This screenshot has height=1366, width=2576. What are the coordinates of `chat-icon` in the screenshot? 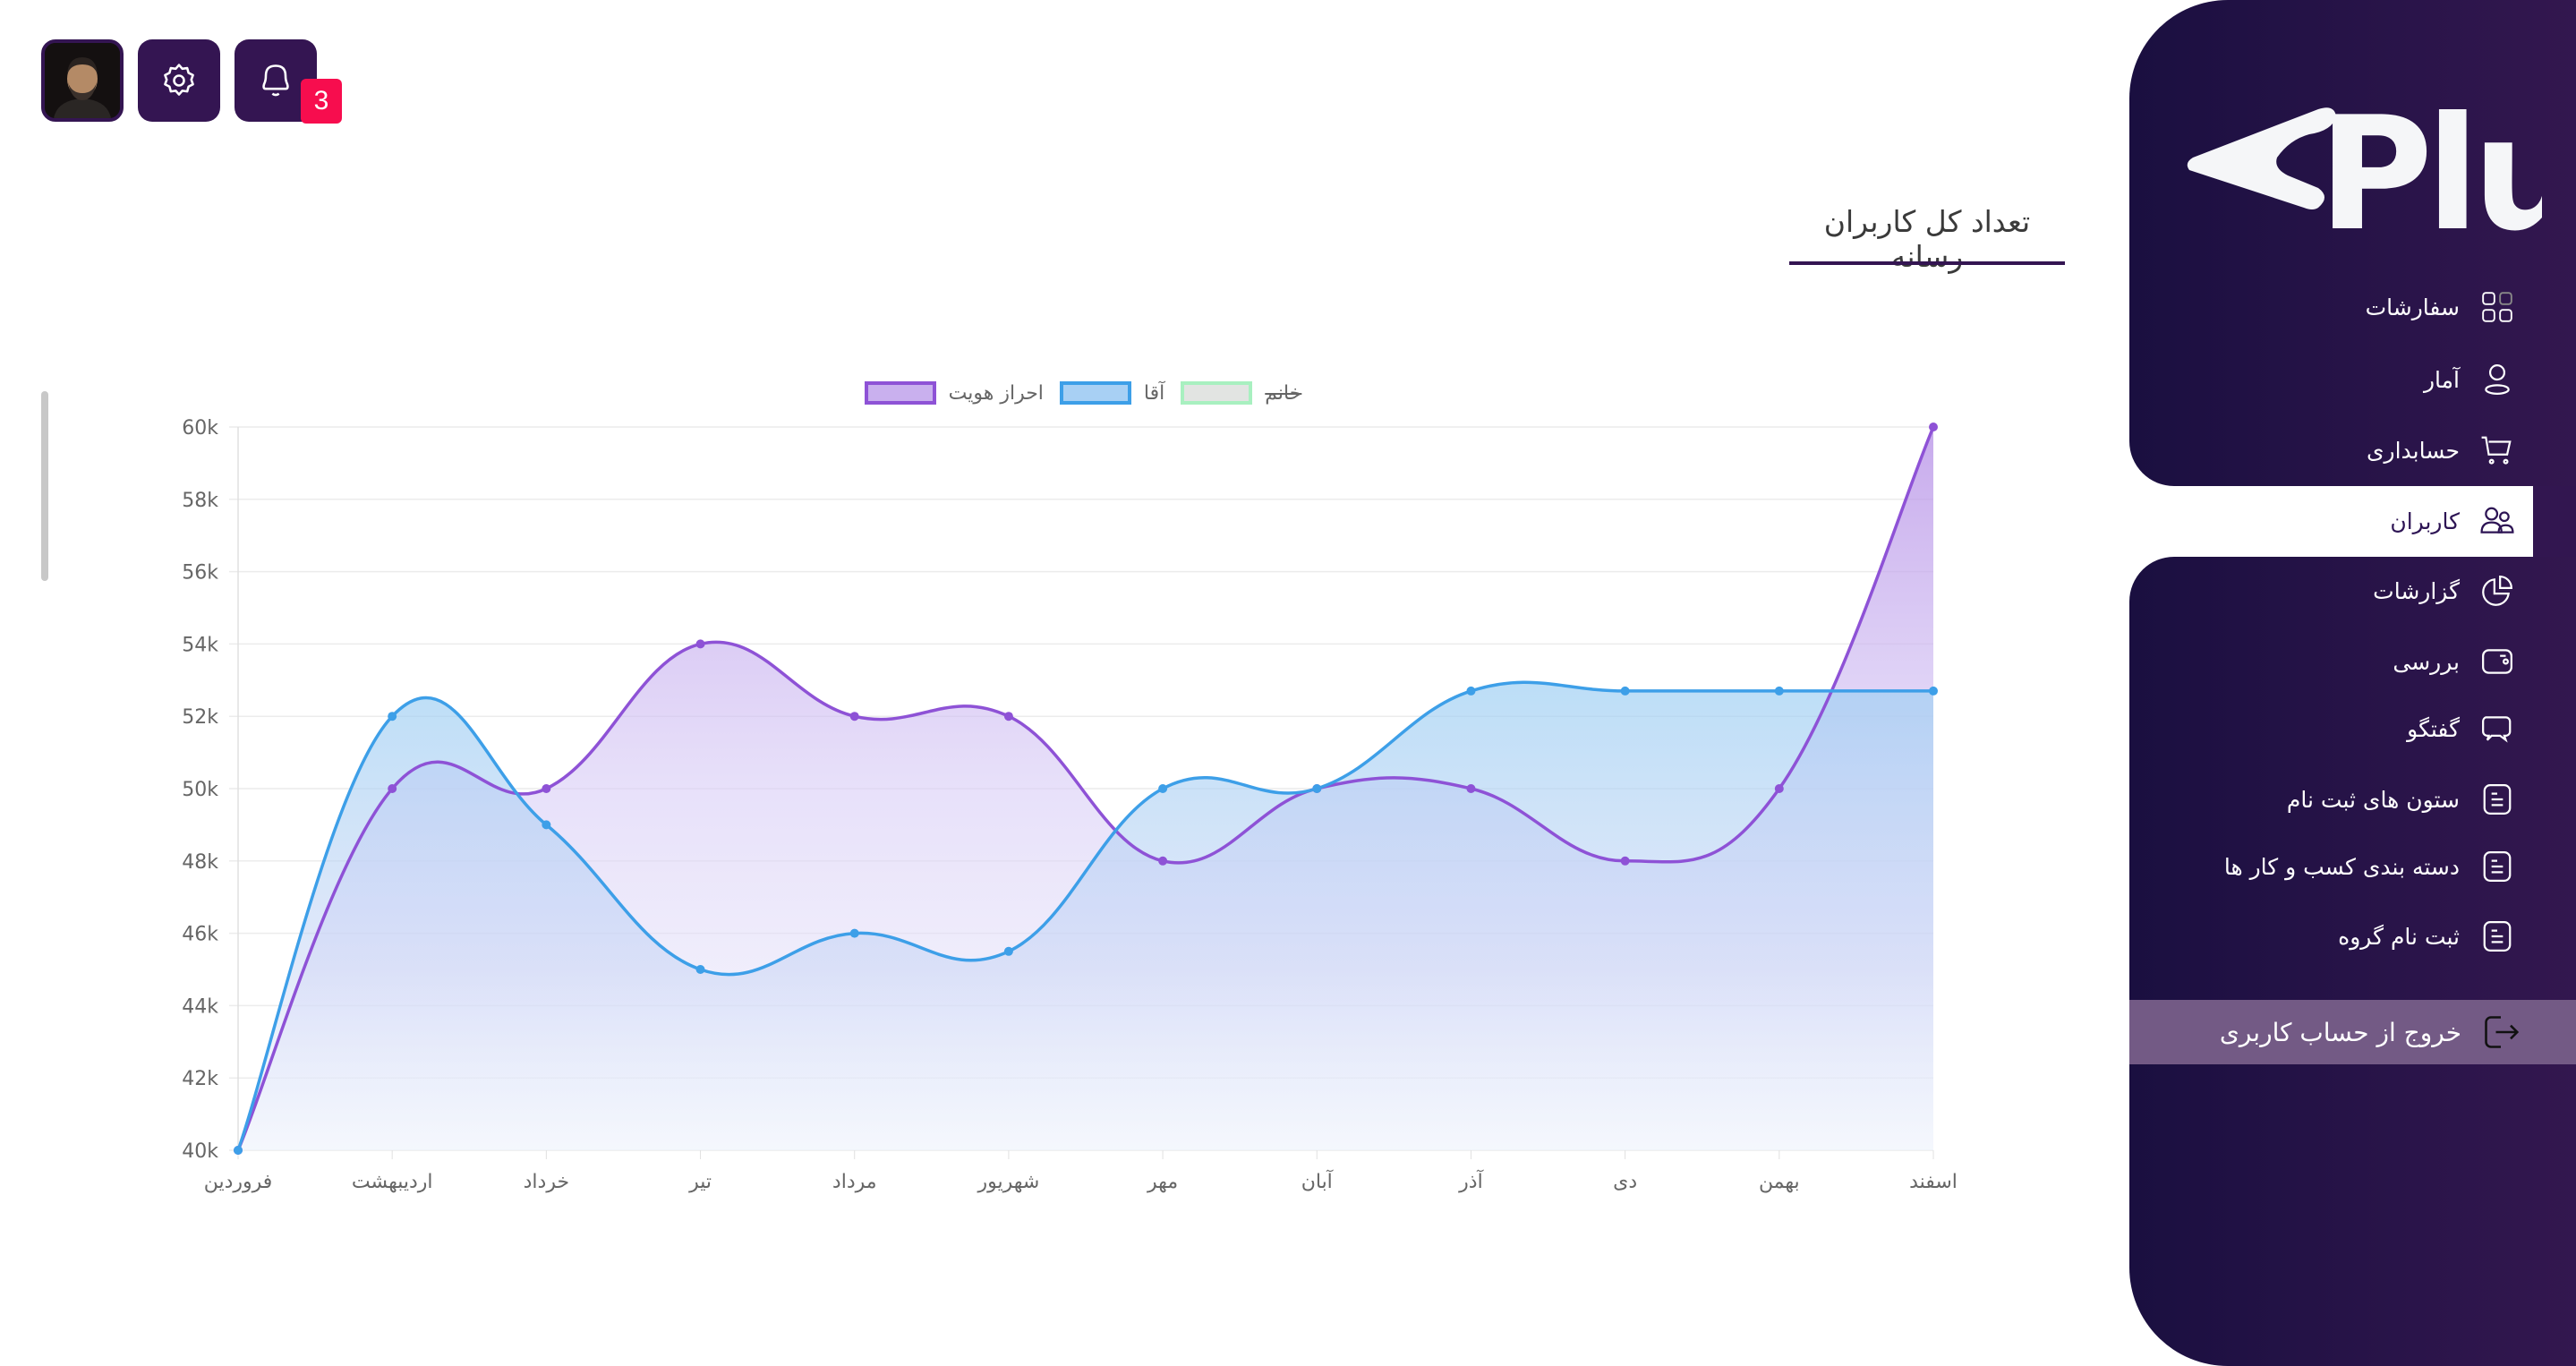 It's located at (2497, 729).